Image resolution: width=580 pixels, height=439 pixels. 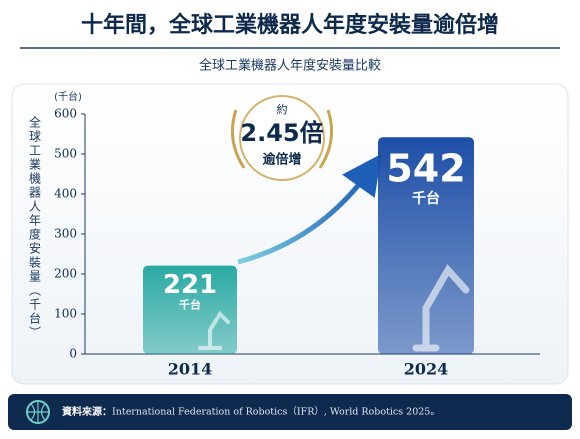 What do you see at coordinates (282, 109) in the screenshot?
I see `badge-prefix: 約` at bounding box center [282, 109].